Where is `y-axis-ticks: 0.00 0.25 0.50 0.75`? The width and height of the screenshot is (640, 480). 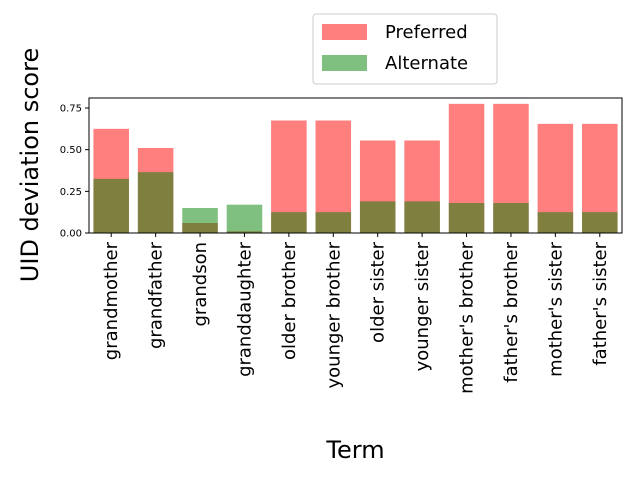 y-axis-ticks: 0.00 0.25 0.50 0.75 is located at coordinates (74, 172).